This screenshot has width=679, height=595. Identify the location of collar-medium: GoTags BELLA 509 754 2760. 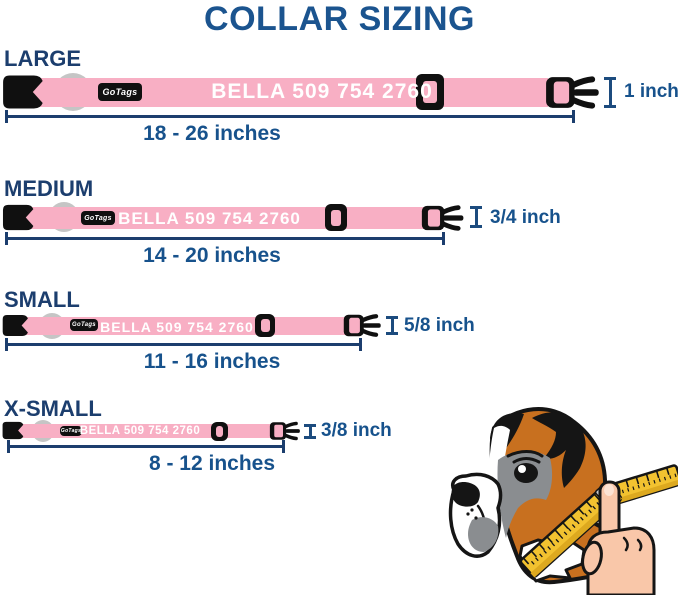
(234, 217).